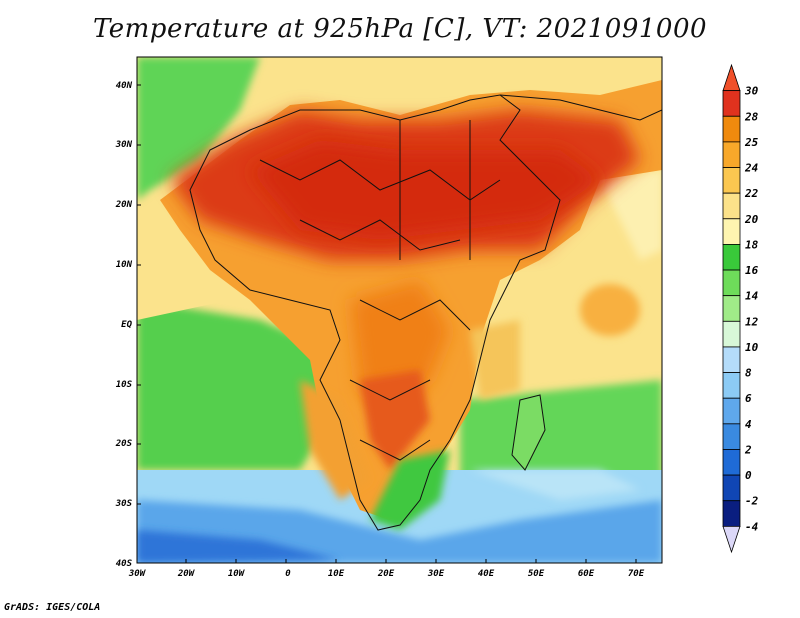 This screenshot has width=800, height=618. I want to click on lon-label: 10E, so click(336, 574).